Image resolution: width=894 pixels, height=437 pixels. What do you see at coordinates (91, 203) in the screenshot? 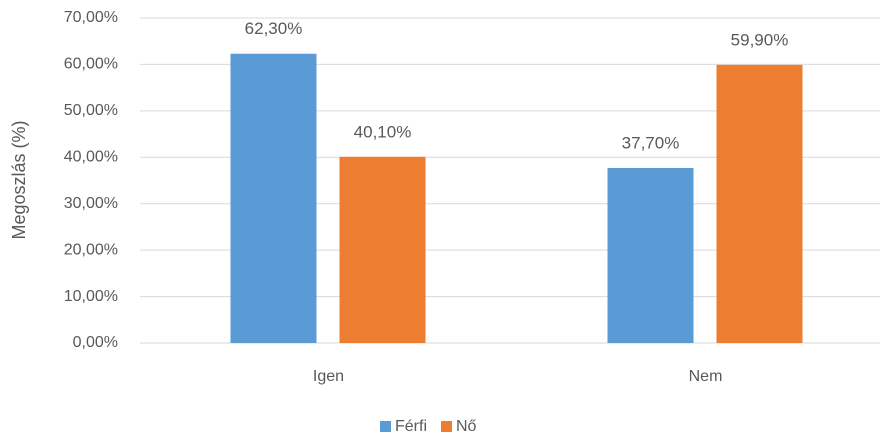
I see `y-tick-label: 30,00%` at bounding box center [91, 203].